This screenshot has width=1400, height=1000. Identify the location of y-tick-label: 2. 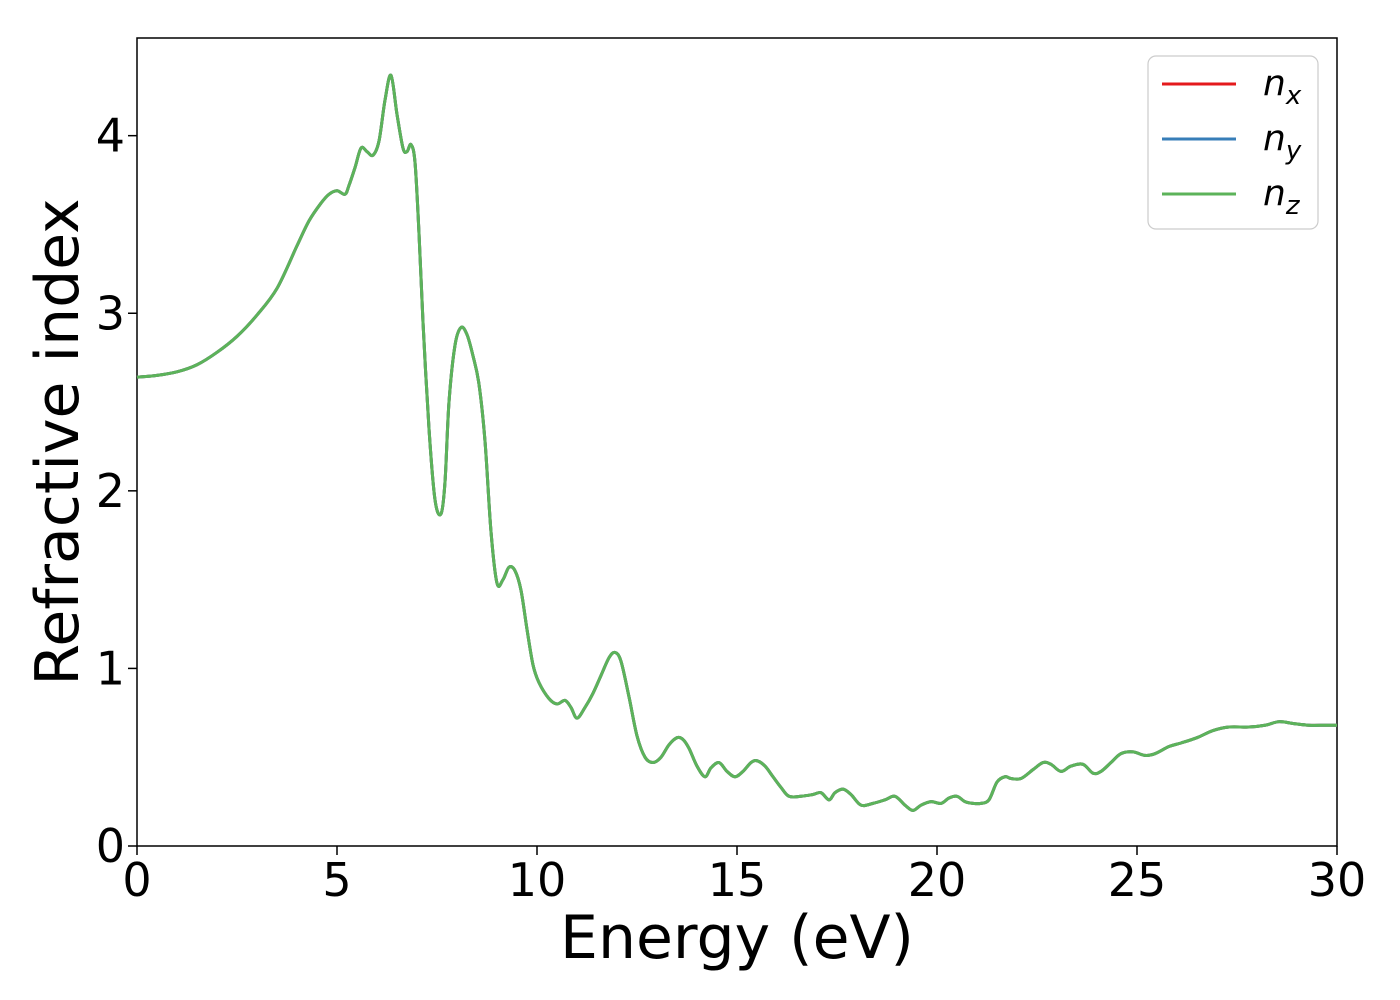
(110, 491).